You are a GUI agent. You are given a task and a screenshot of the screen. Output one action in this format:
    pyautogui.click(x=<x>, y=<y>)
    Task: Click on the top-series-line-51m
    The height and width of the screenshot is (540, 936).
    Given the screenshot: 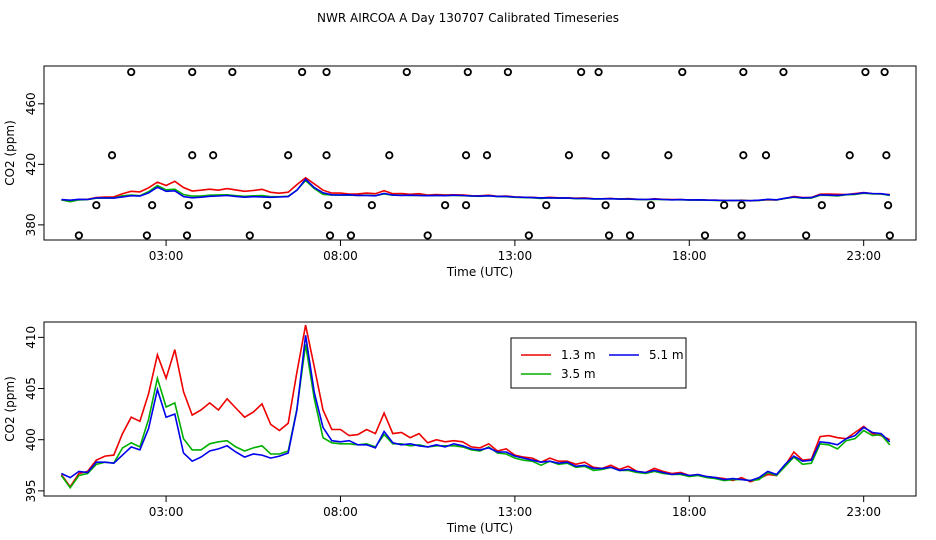 What is the action you would take?
    pyautogui.click(x=475, y=190)
    